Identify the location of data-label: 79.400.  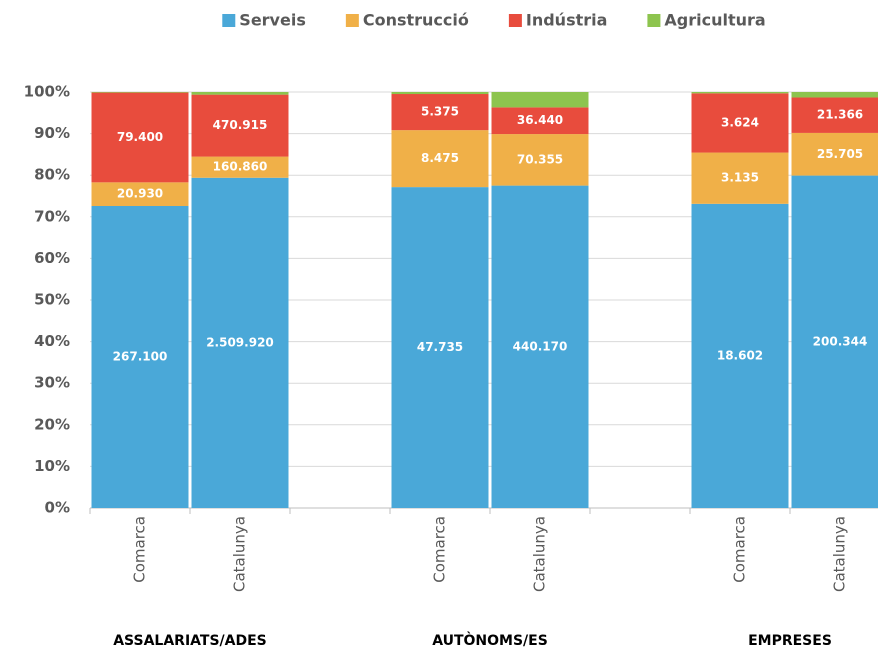
(140, 137).